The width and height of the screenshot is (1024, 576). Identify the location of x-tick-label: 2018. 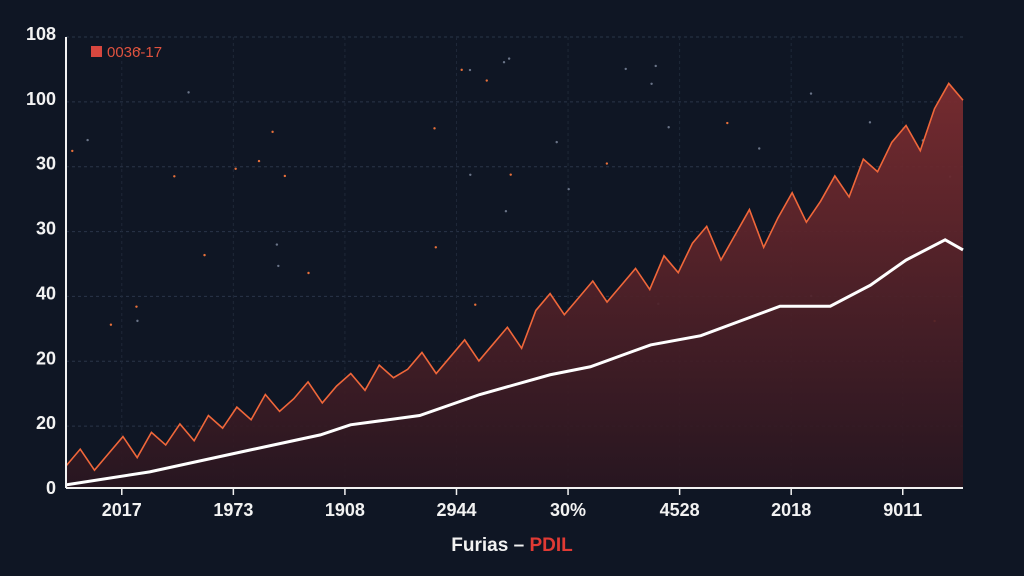
(791, 510).